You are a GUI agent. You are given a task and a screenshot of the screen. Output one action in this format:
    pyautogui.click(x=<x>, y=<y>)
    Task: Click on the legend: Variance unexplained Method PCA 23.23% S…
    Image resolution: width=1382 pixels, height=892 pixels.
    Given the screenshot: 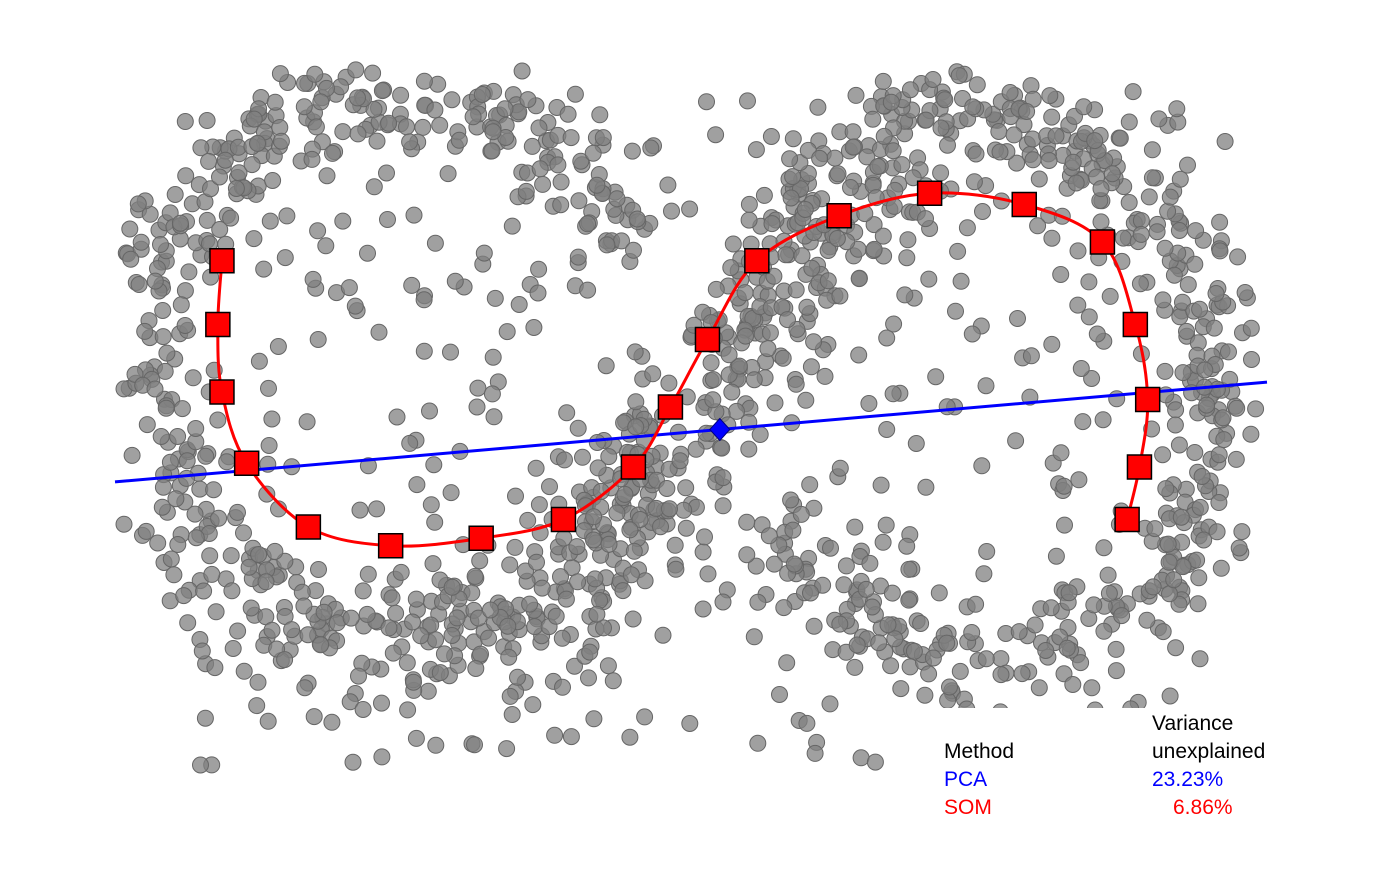 What is the action you would take?
    pyautogui.click(x=1104, y=768)
    